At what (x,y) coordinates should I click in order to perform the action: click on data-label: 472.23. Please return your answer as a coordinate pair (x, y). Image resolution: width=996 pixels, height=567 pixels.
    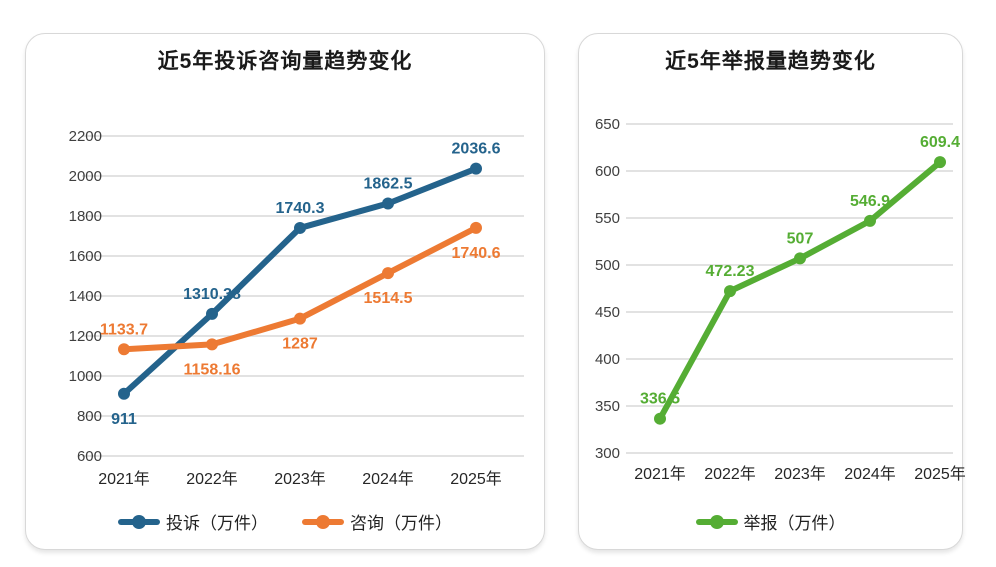
    Looking at the image, I should click on (729, 271).